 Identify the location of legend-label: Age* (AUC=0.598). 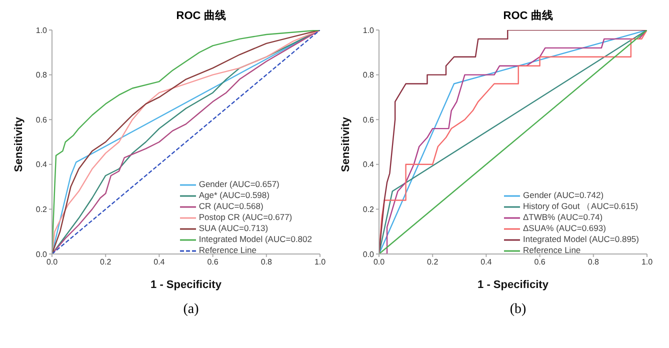
(234, 195).